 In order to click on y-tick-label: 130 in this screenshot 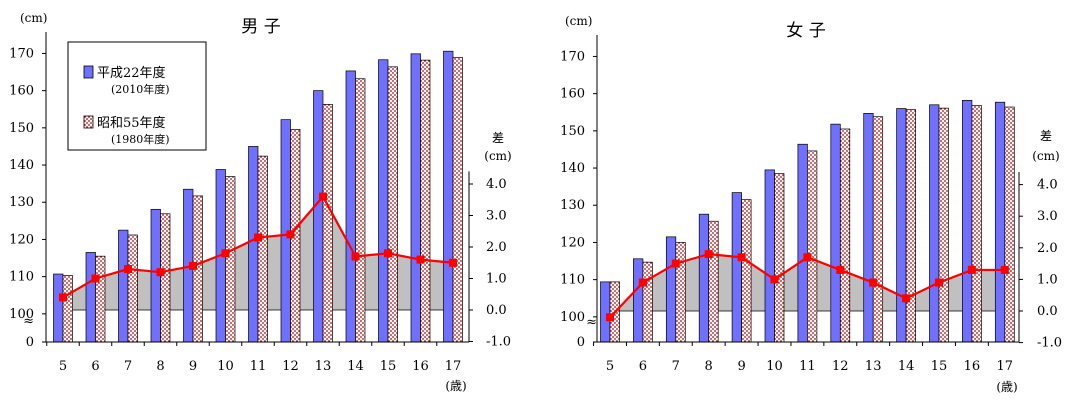, I will do `click(572, 205)`.